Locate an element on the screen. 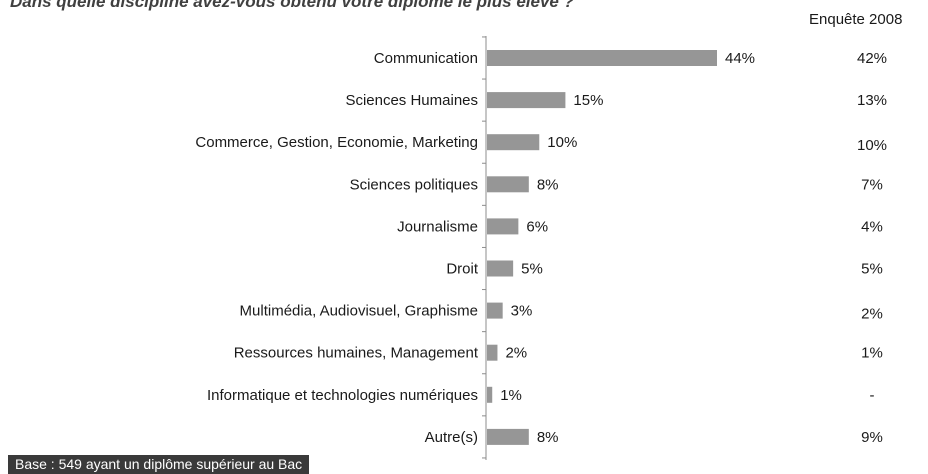 The image size is (928, 474). category-label: Informatique et technologies numériques is located at coordinates (342, 395).